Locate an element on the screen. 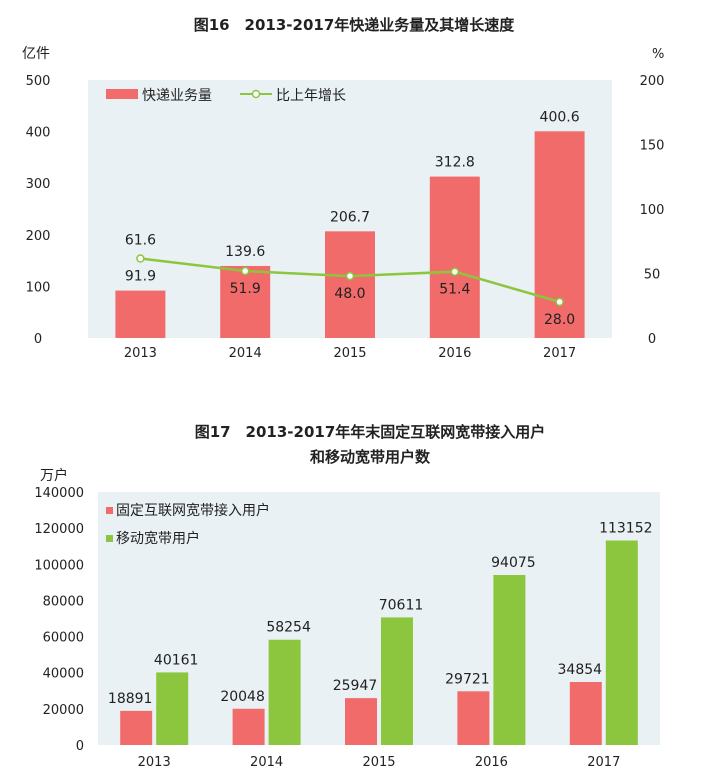 The width and height of the screenshot is (708, 781). bar-value-label: 29721 is located at coordinates (467, 679).